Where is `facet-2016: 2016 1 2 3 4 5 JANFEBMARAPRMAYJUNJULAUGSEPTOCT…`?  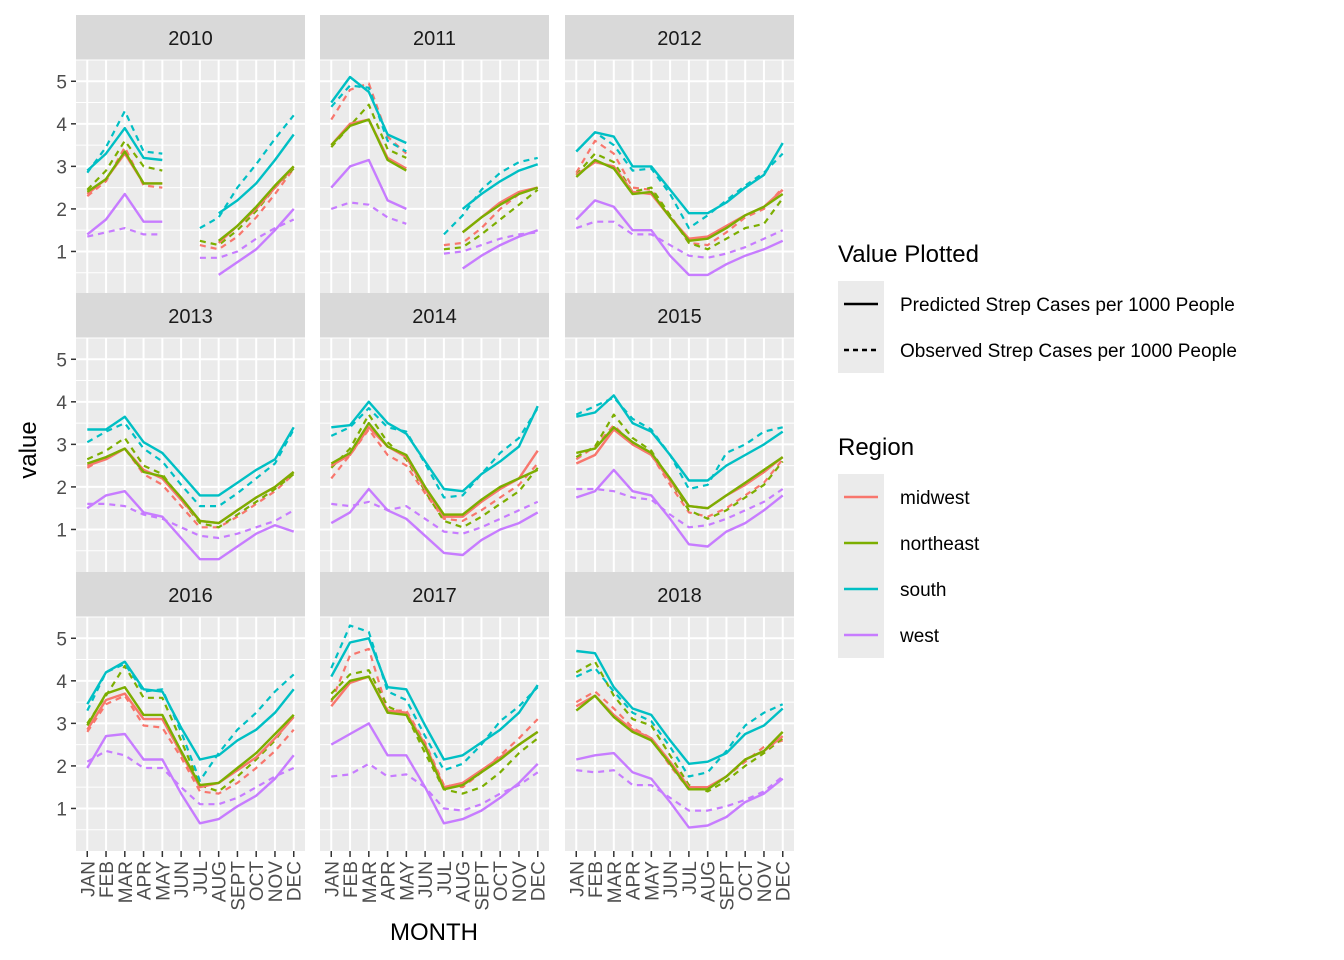 facet-2016: 2016 1 2 3 4 5 JANFEBMARAPRMAYJUNJULAUGSEPTOCT… is located at coordinates (181, 741).